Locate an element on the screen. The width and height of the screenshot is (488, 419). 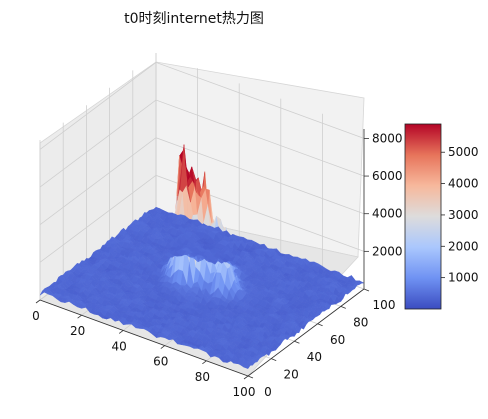
z-tick-label: 8000 is located at coordinates (387, 138).